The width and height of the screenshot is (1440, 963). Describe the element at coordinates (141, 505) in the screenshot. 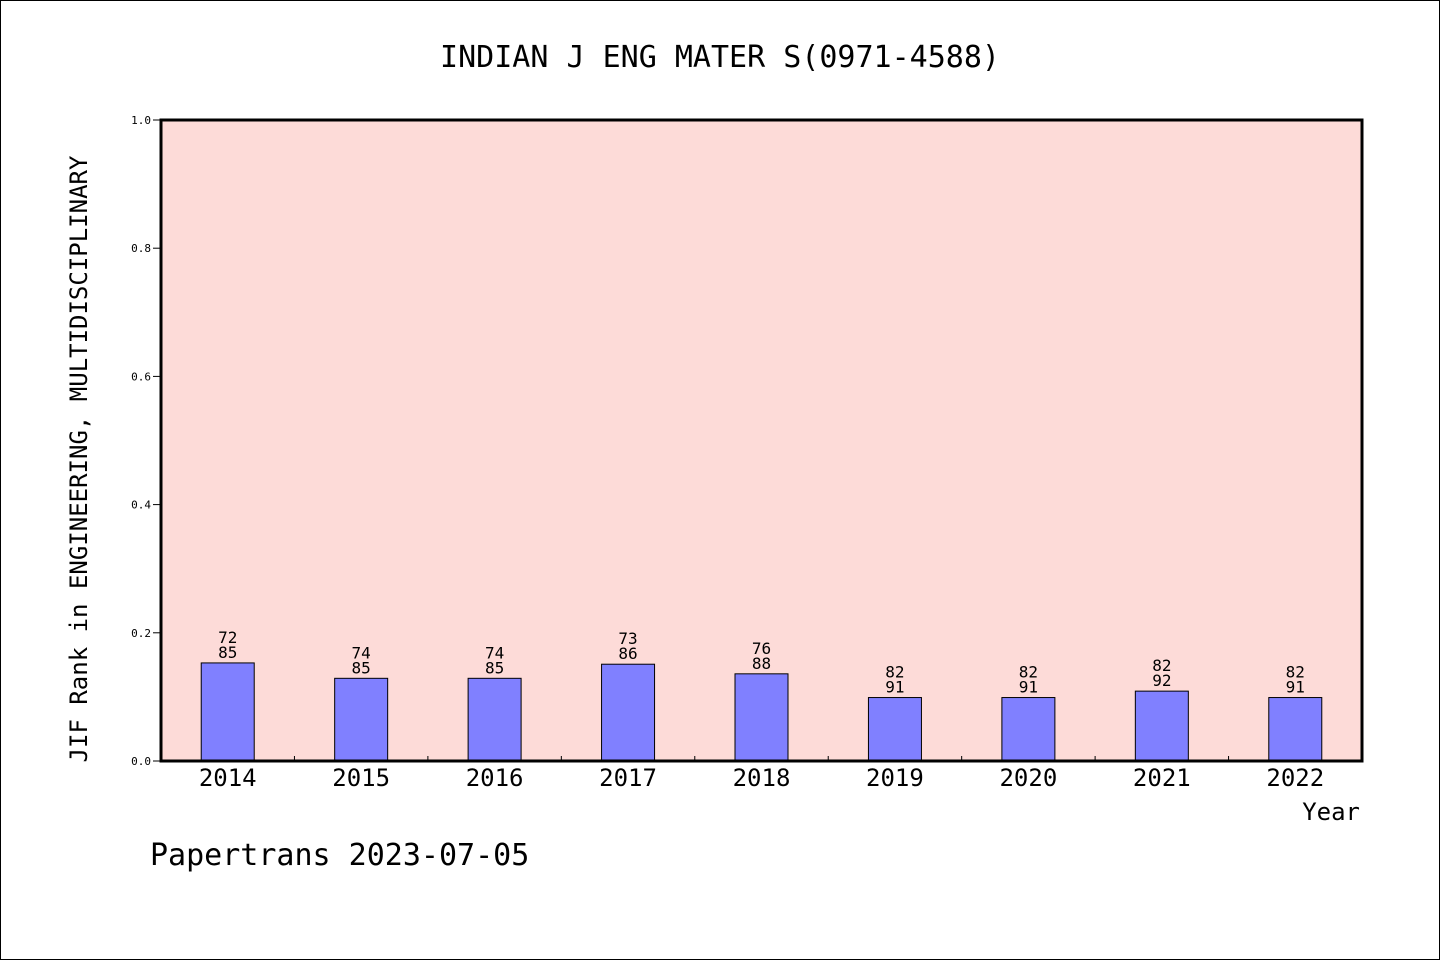

I see `y-tick-label: 0.4` at that location.